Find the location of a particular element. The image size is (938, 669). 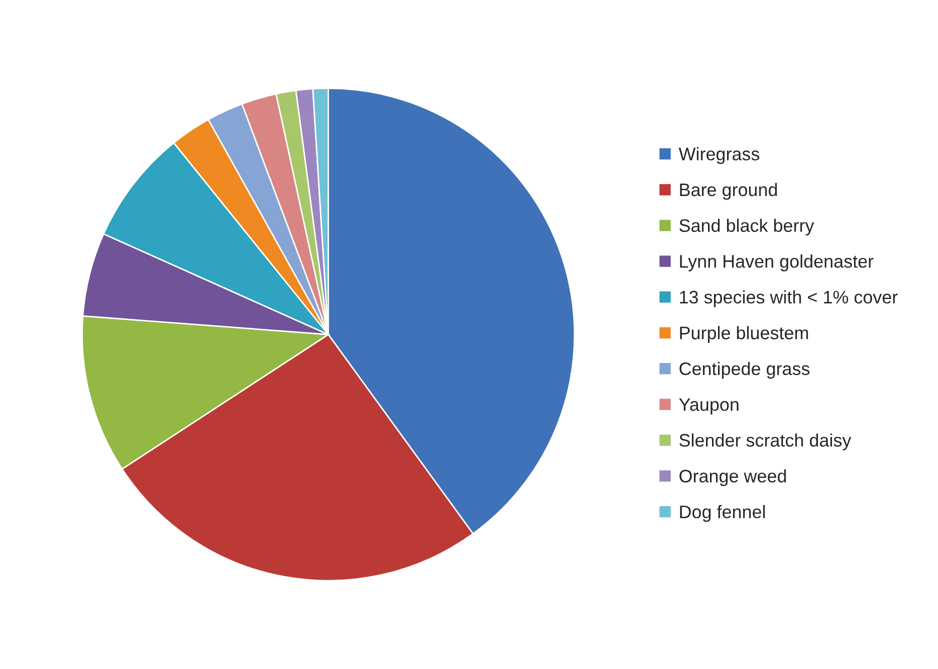

legend-label: Bare ground is located at coordinates (728, 191).